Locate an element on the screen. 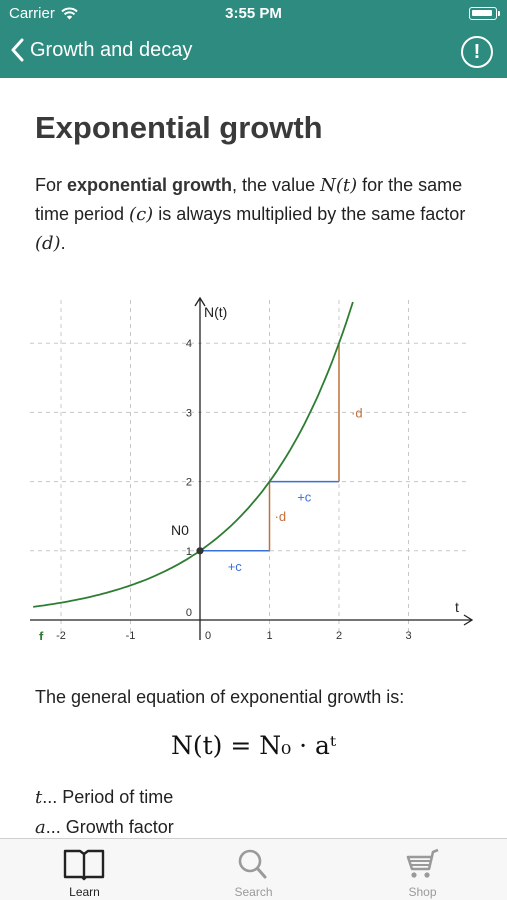 This screenshot has height=900, width=507. x-tick-label: 1 is located at coordinates (269, 635).